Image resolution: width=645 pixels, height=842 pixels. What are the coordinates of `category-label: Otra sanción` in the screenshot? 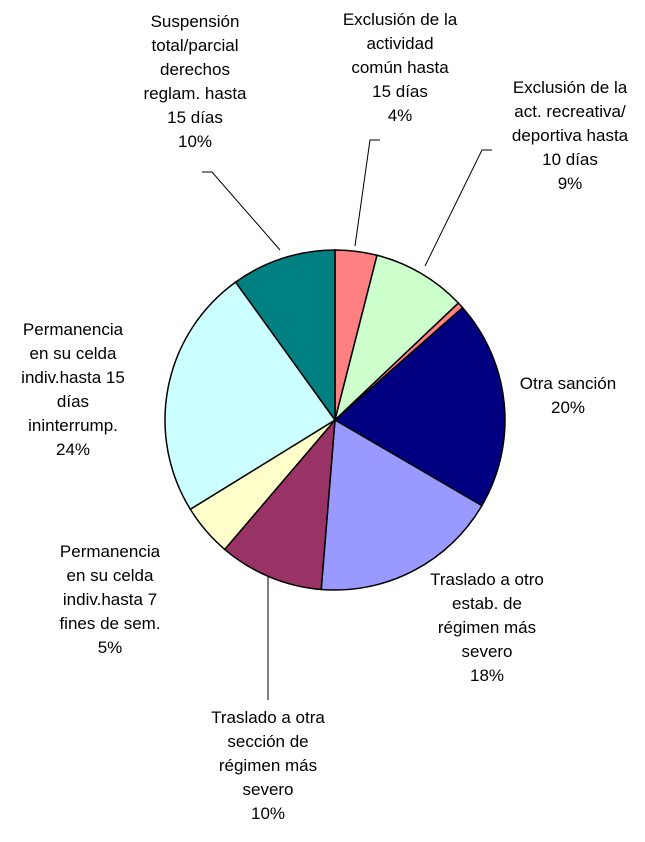 It's located at (568, 383).